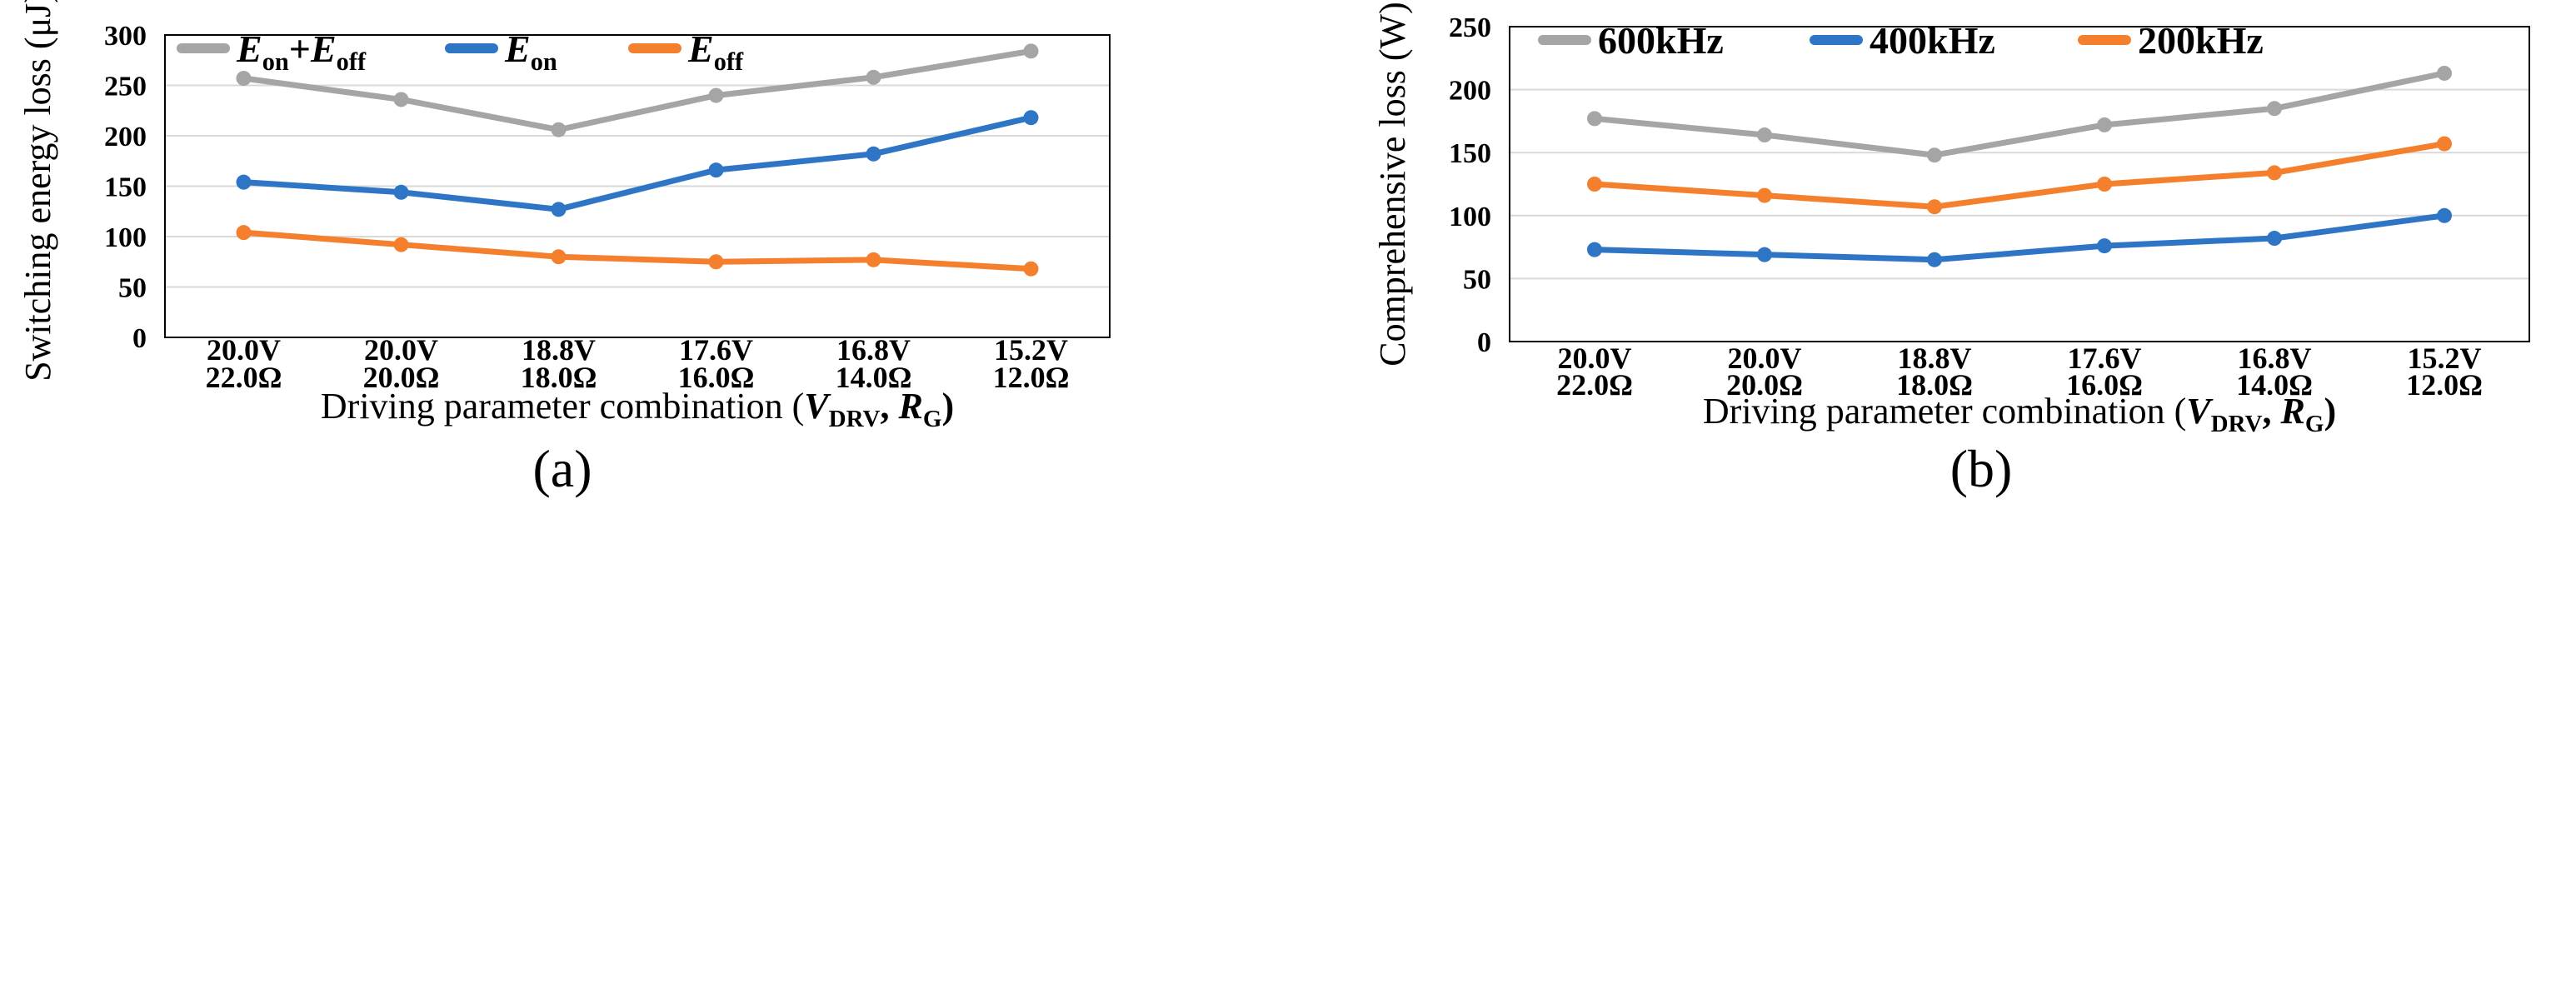  I want to click on legend-label: 400kHz, so click(1932, 41).